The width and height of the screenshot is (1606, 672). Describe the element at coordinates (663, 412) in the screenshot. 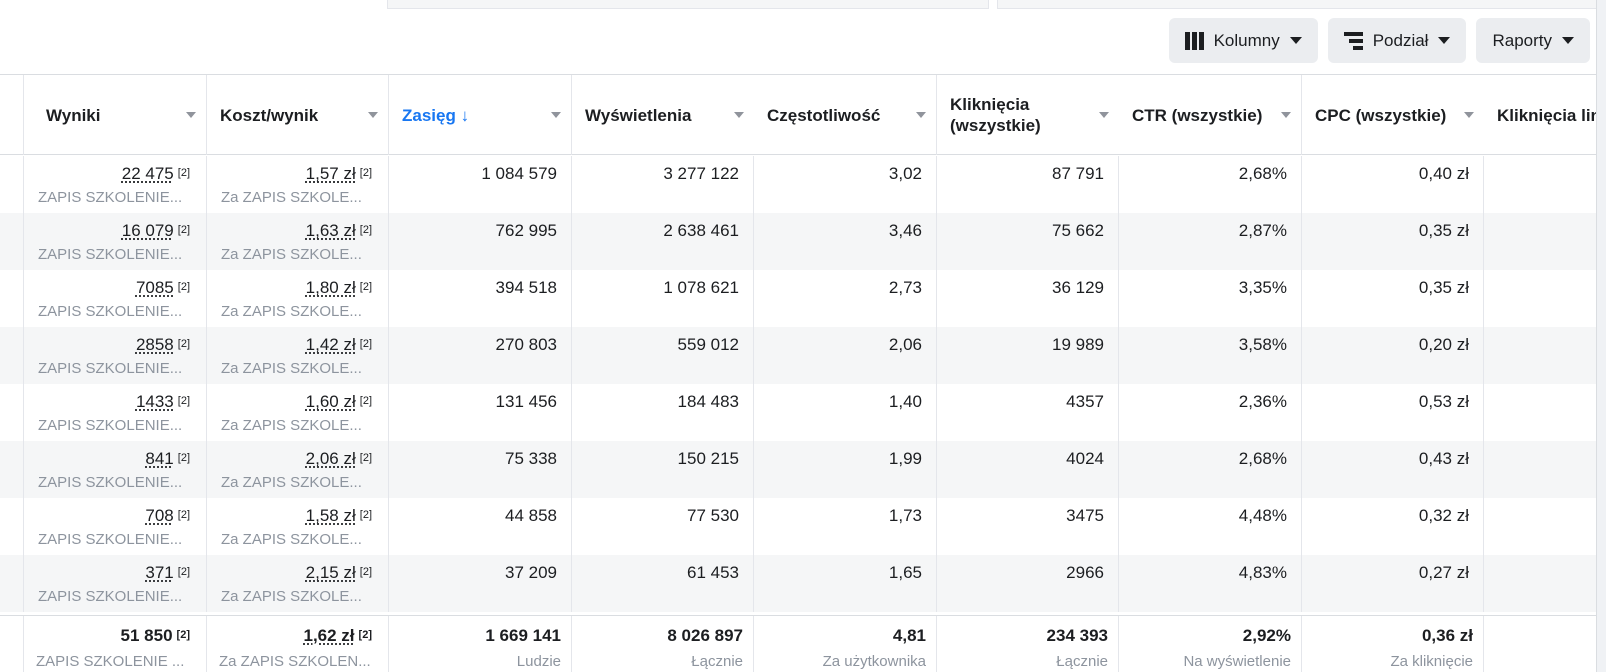

I see `cell-impressions: 184 483` at that location.